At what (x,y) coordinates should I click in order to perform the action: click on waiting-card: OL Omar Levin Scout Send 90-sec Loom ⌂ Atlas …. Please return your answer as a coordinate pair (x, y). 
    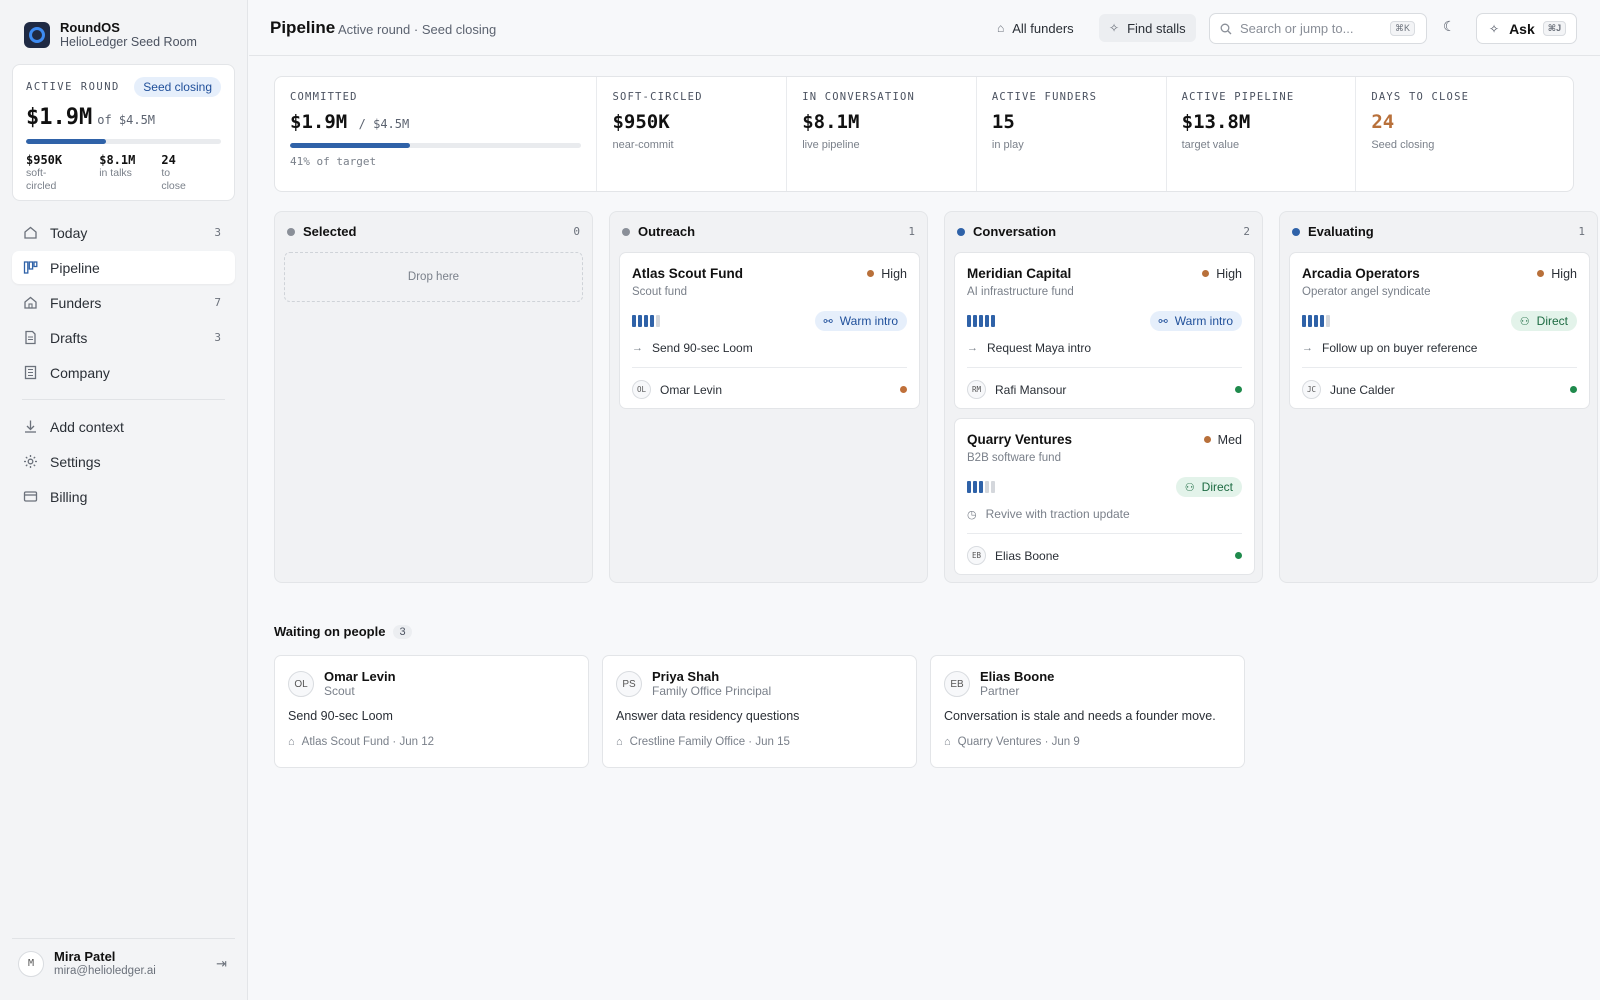
    Looking at the image, I should click on (431, 711).